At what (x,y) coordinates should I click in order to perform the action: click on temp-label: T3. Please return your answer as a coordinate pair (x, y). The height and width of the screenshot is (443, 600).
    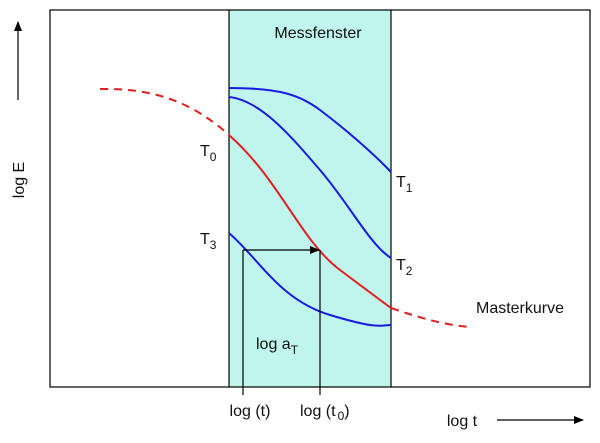
    Looking at the image, I should click on (208, 241).